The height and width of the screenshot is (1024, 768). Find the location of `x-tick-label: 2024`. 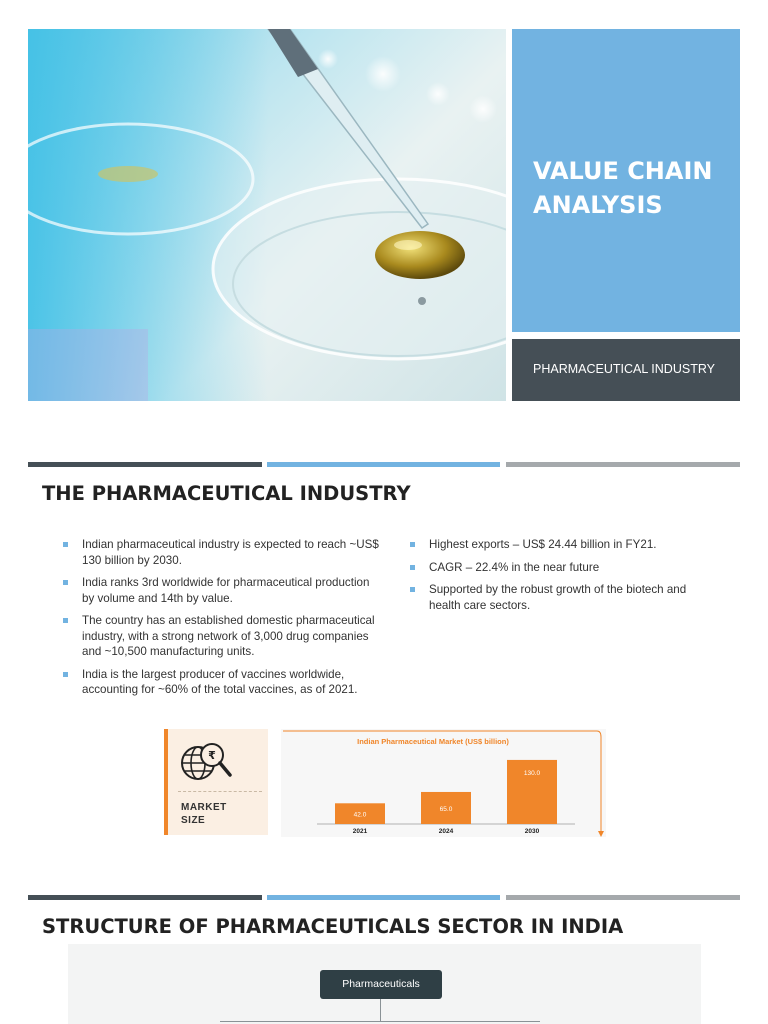

x-tick-label: 2024 is located at coordinates (446, 831).